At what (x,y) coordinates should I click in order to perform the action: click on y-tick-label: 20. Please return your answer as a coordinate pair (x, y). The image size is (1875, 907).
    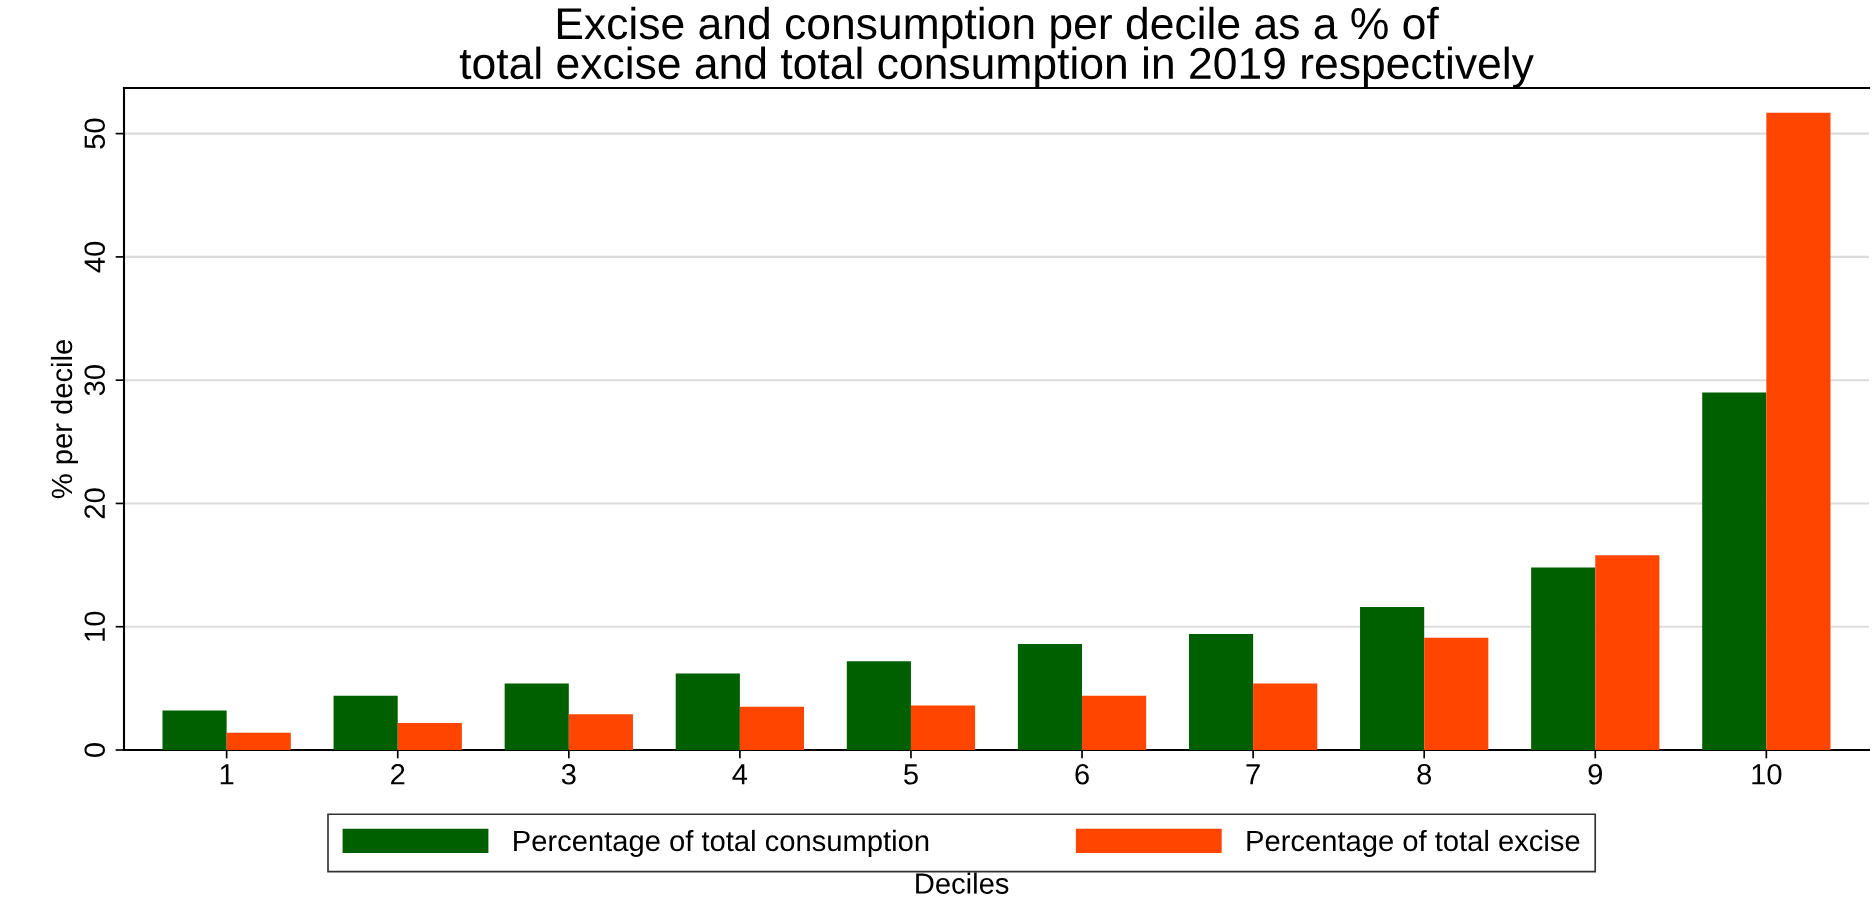
    Looking at the image, I should click on (95, 503).